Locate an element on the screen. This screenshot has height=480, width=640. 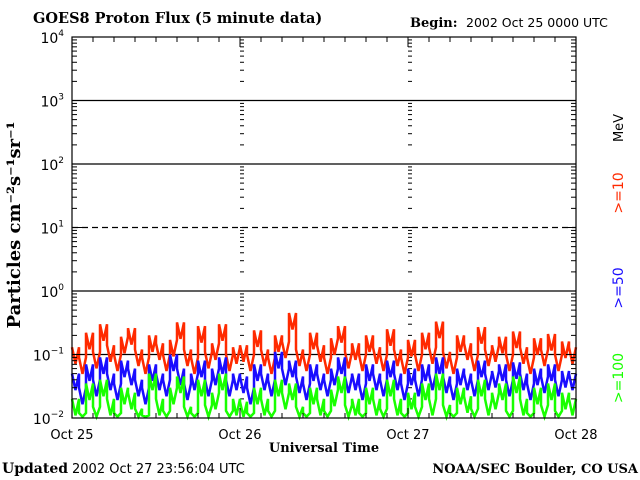
x-tick-label: Oct 28 is located at coordinates (575, 435).